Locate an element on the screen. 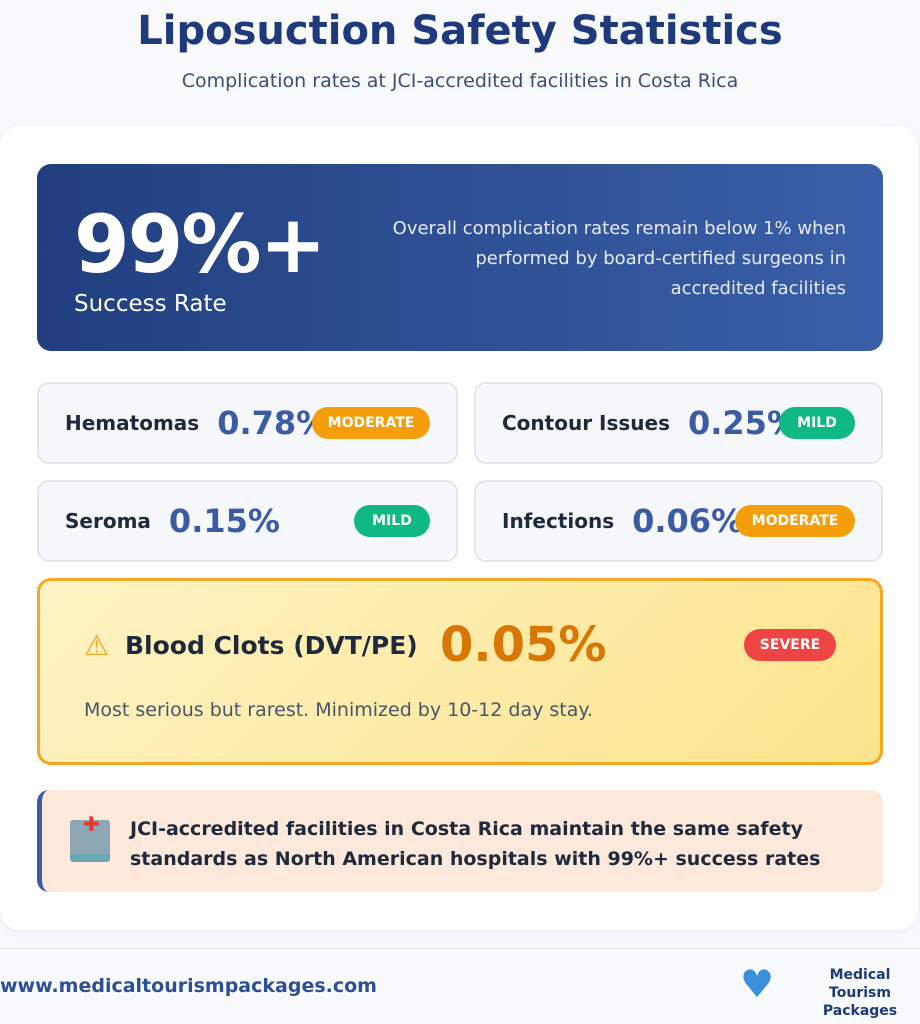 The height and width of the screenshot is (1024, 920). stat-card-hematomas: Hematomas 0.78% MODERATE is located at coordinates (247, 423).